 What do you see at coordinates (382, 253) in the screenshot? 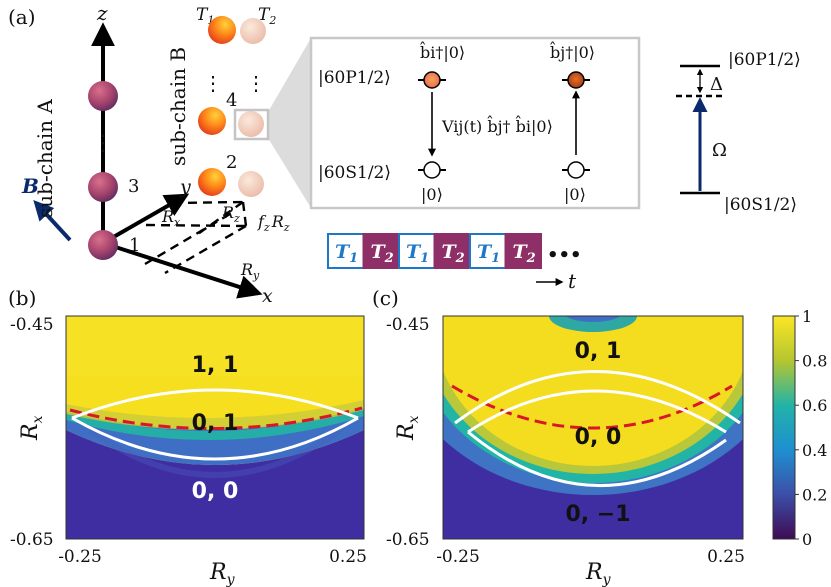
I see `sequence-label-2: T2` at bounding box center [382, 253].